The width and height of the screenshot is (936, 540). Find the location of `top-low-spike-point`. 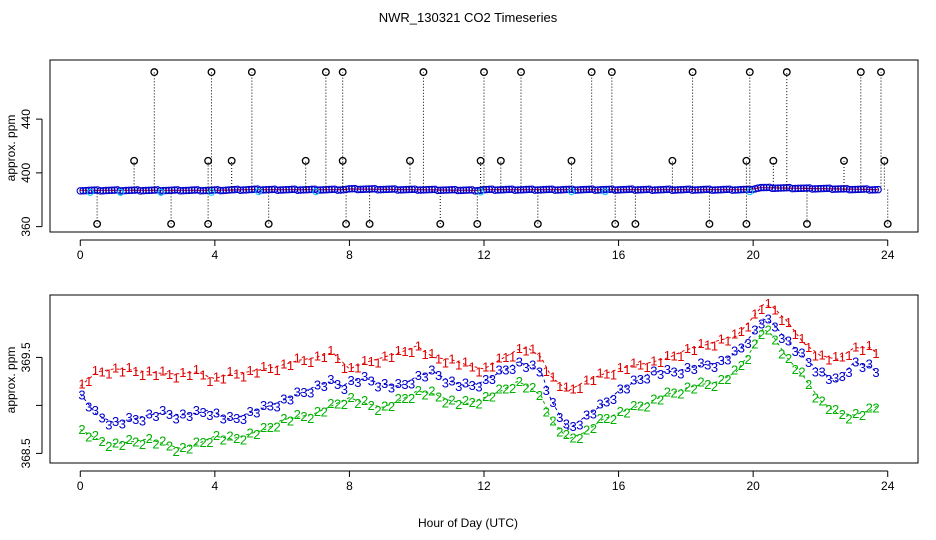

top-low-spike-point is located at coordinates (171, 223).